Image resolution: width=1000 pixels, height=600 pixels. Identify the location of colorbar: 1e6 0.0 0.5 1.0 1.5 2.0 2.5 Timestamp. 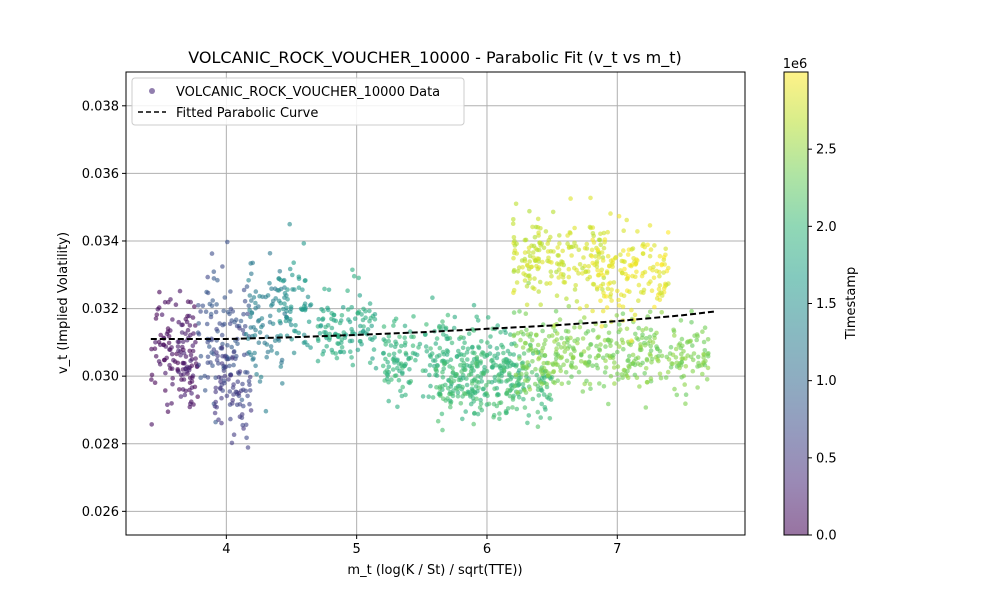
(821, 300).